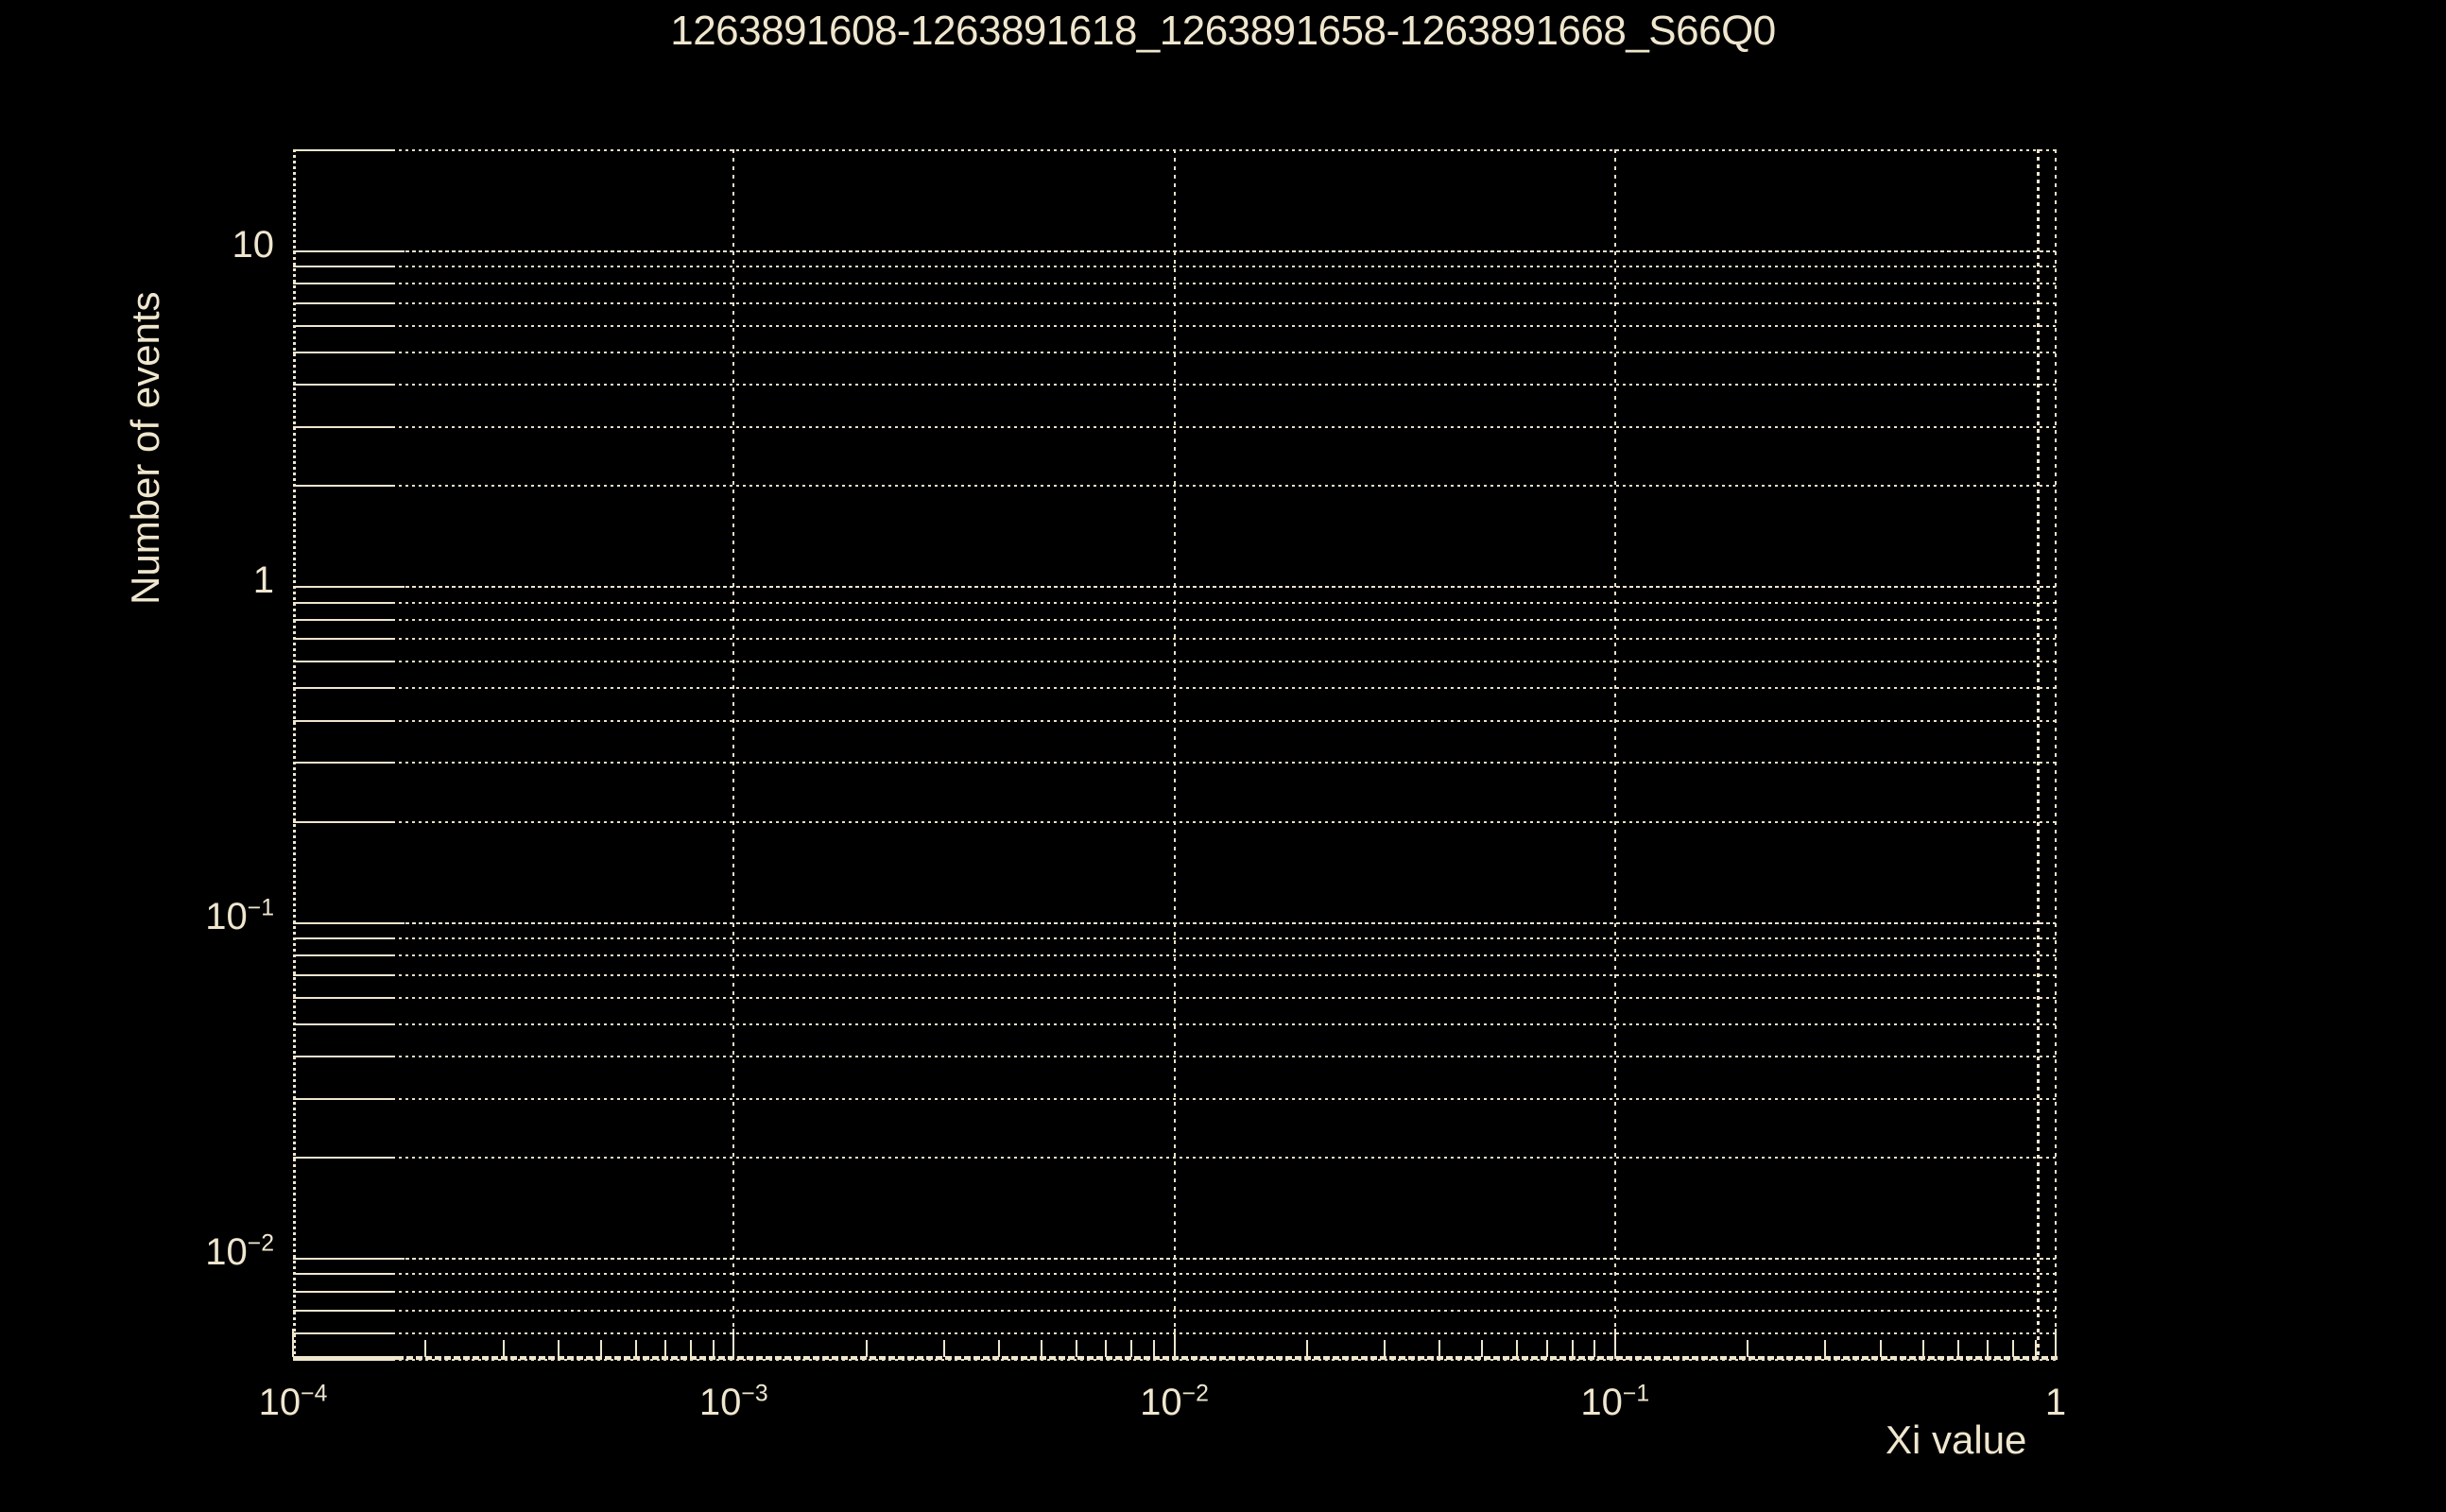 The height and width of the screenshot is (1512, 2446). I want to click on x-tick-label: 10−4, so click(293, 1403).